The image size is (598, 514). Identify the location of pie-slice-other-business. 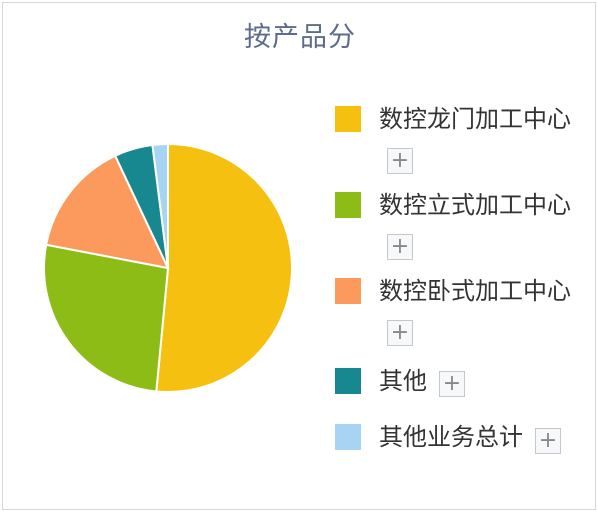
(160, 205).